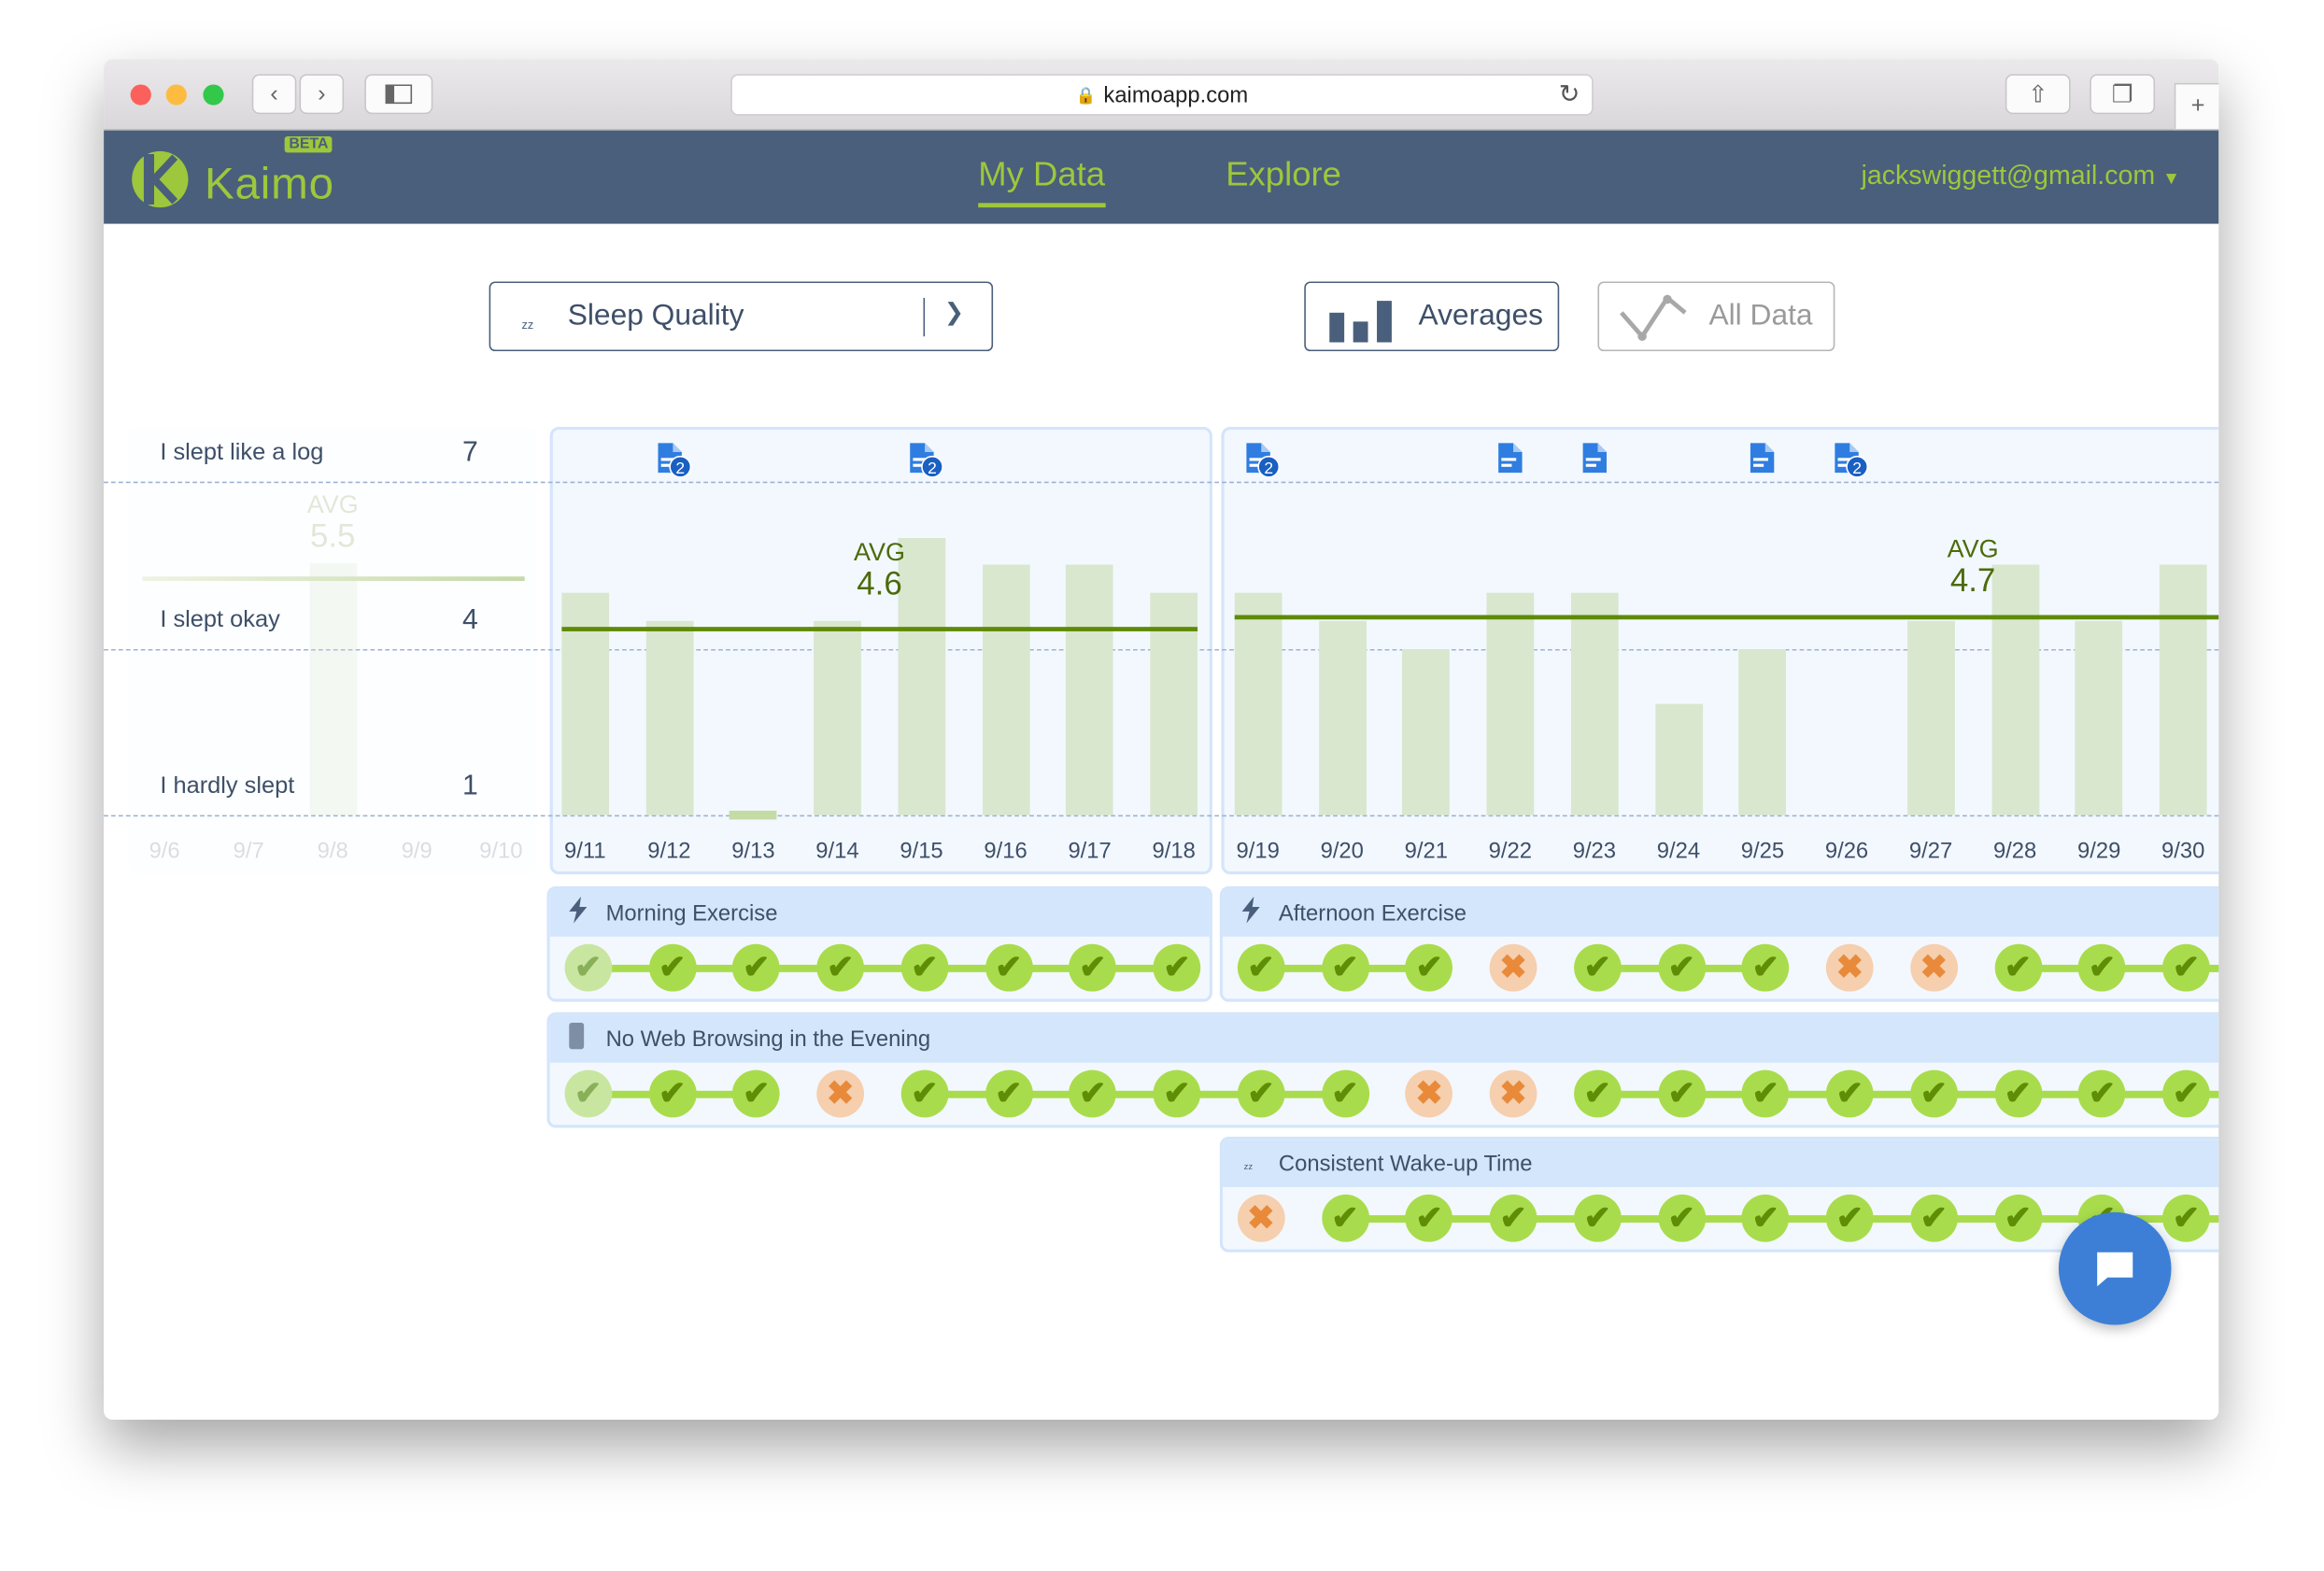 The image size is (2324, 1571). What do you see at coordinates (1720, 913) in the screenshot?
I see `habit-header: Afternoon Exercise` at bounding box center [1720, 913].